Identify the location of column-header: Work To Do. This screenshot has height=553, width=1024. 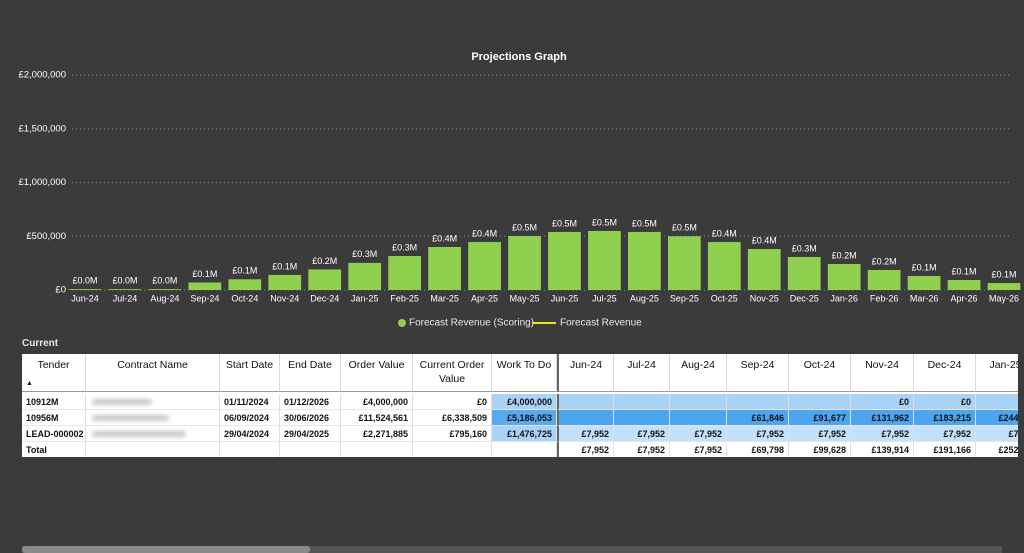
(524, 373).